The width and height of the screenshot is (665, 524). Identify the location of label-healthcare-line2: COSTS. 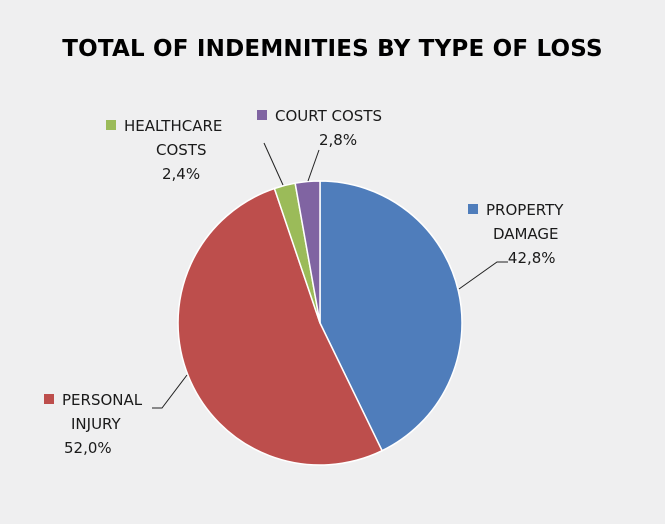
(181, 150).